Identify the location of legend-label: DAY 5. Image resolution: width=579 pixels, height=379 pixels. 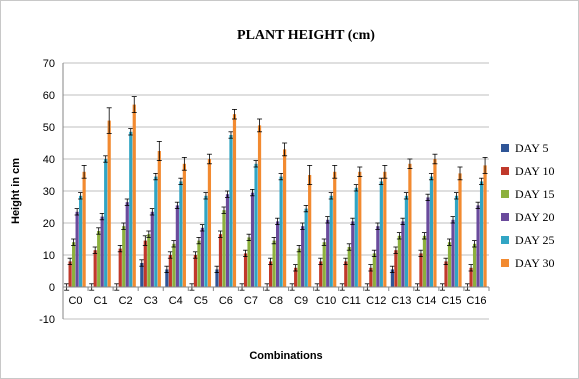
(531, 148).